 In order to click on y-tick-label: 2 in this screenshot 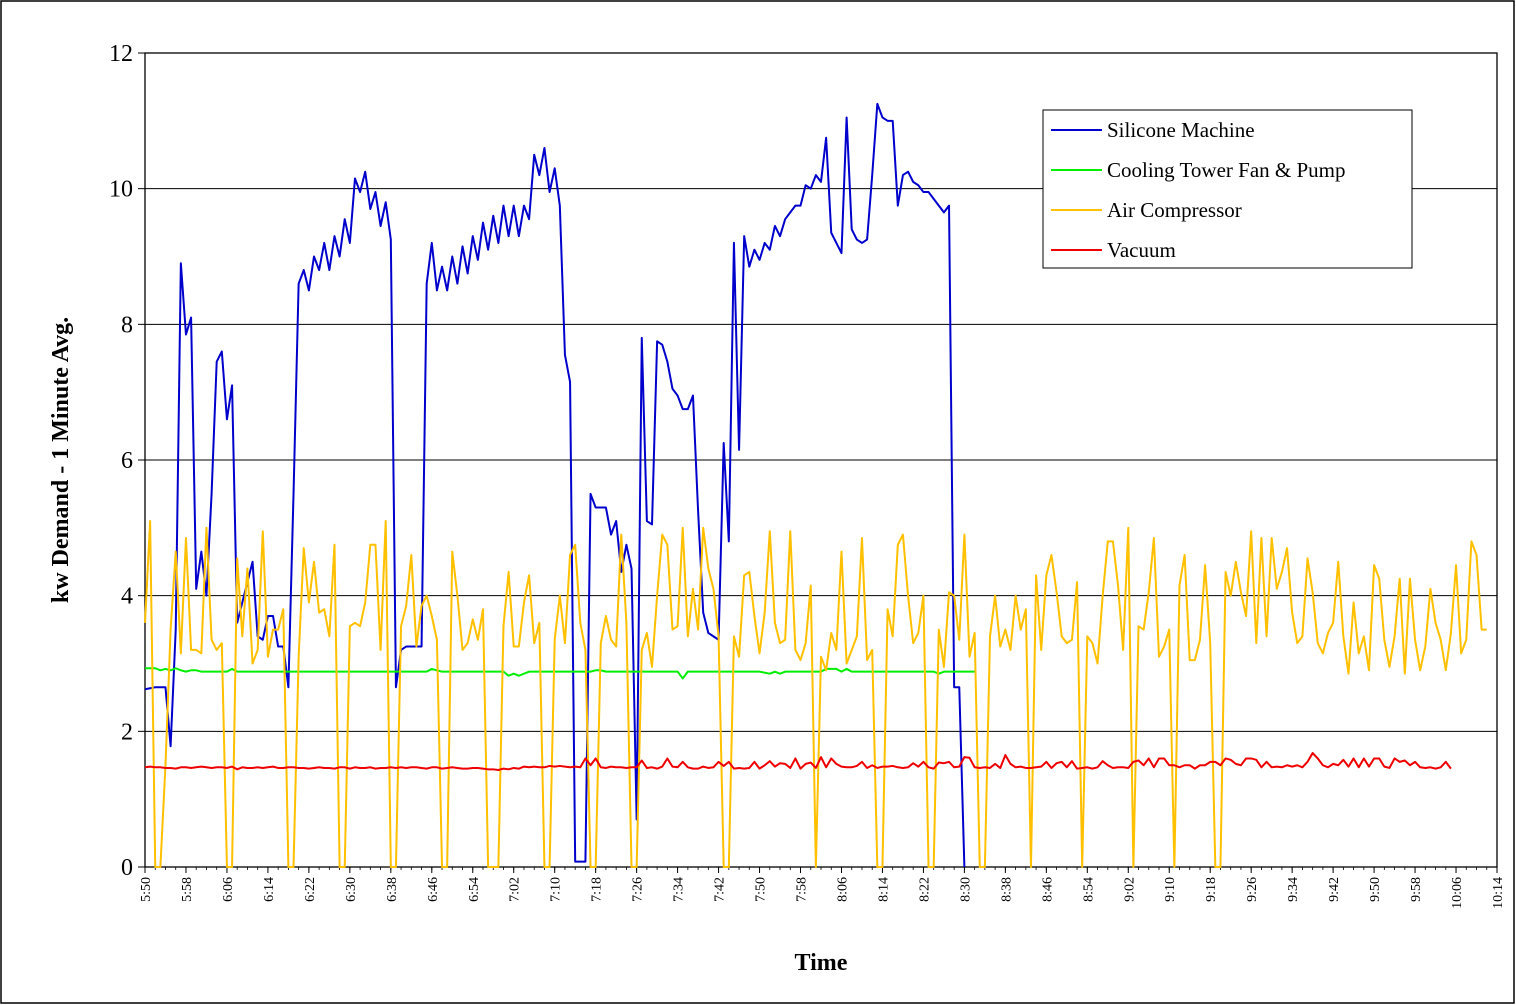, I will do `click(127, 732)`.